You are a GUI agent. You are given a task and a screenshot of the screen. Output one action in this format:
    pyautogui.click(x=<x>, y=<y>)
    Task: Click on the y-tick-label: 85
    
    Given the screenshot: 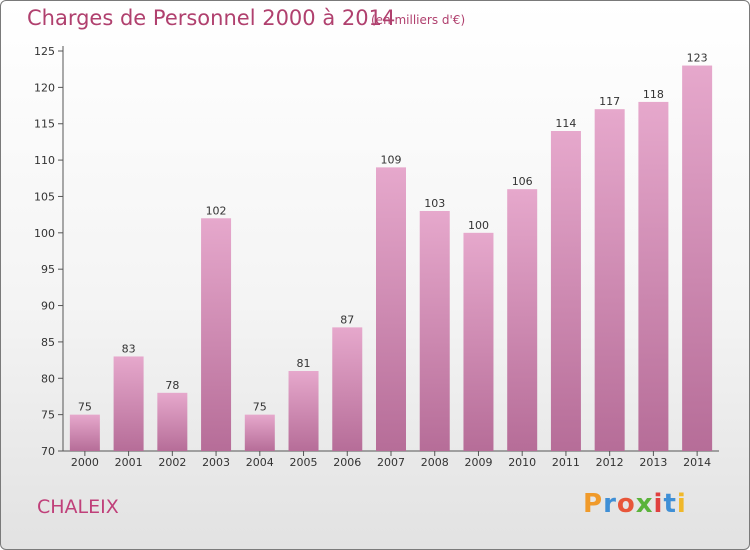 What is the action you would take?
    pyautogui.click(x=48, y=342)
    